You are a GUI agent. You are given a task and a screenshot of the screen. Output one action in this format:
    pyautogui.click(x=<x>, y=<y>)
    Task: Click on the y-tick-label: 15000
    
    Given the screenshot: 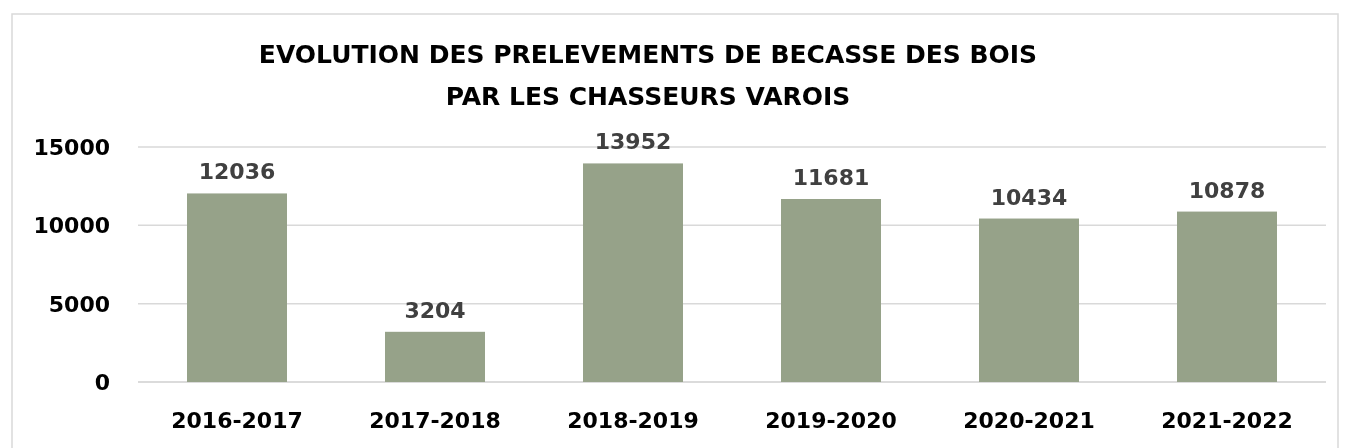 What is the action you would take?
    pyautogui.click(x=71, y=147)
    